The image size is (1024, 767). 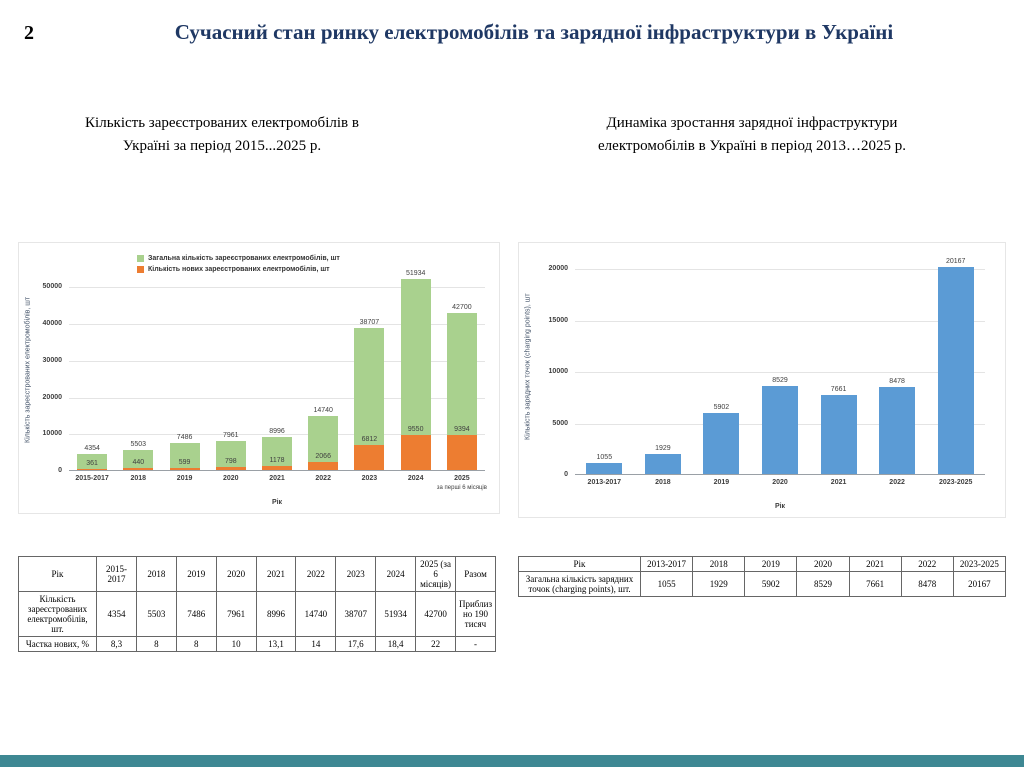 What do you see at coordinates (955, 261) in the screenshot?
I see `bar-value-label: 20167` at bounding box center [955, 261].